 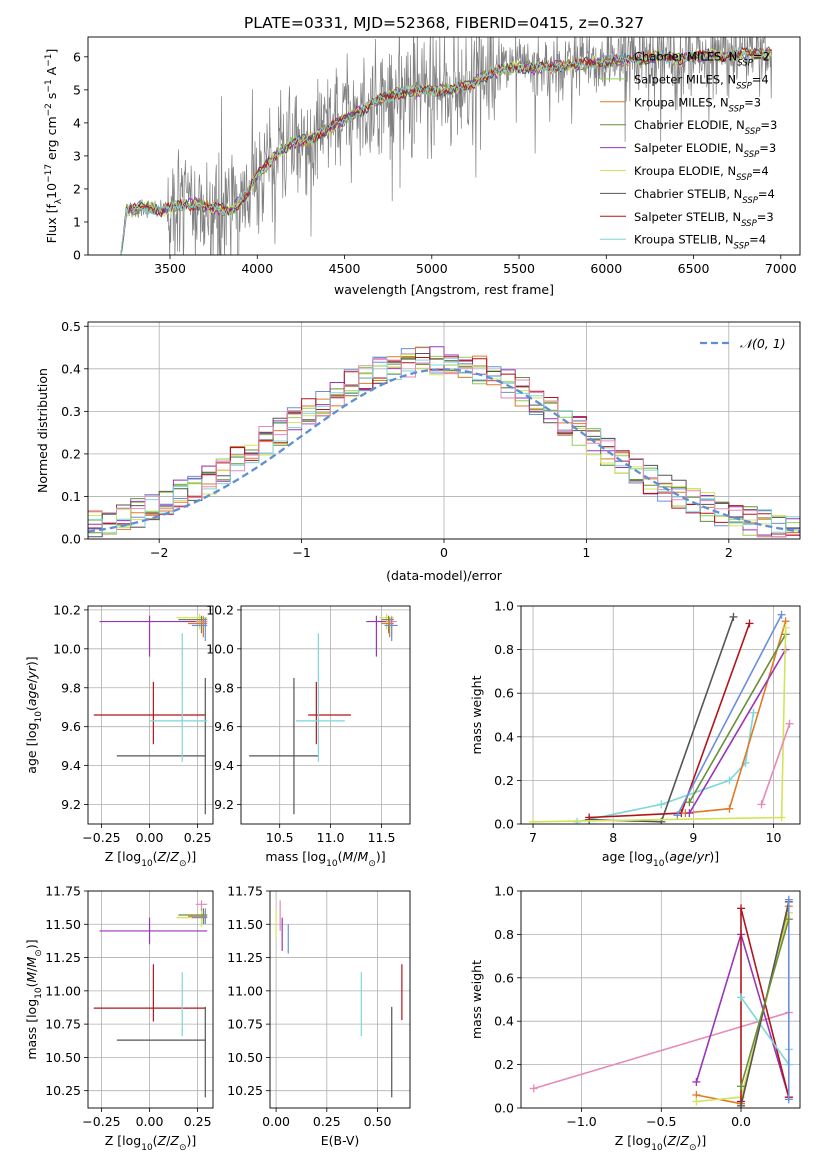 I want to click on weight-vs-age-plot-area, so click(x=661, y=717).